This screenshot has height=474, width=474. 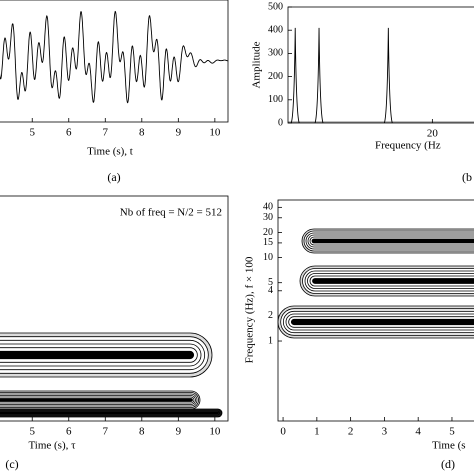 What do you see at coordinates (275, 76) in the screenshot?
I see `y-tick-label: 200` at bounding box center [275, 76].